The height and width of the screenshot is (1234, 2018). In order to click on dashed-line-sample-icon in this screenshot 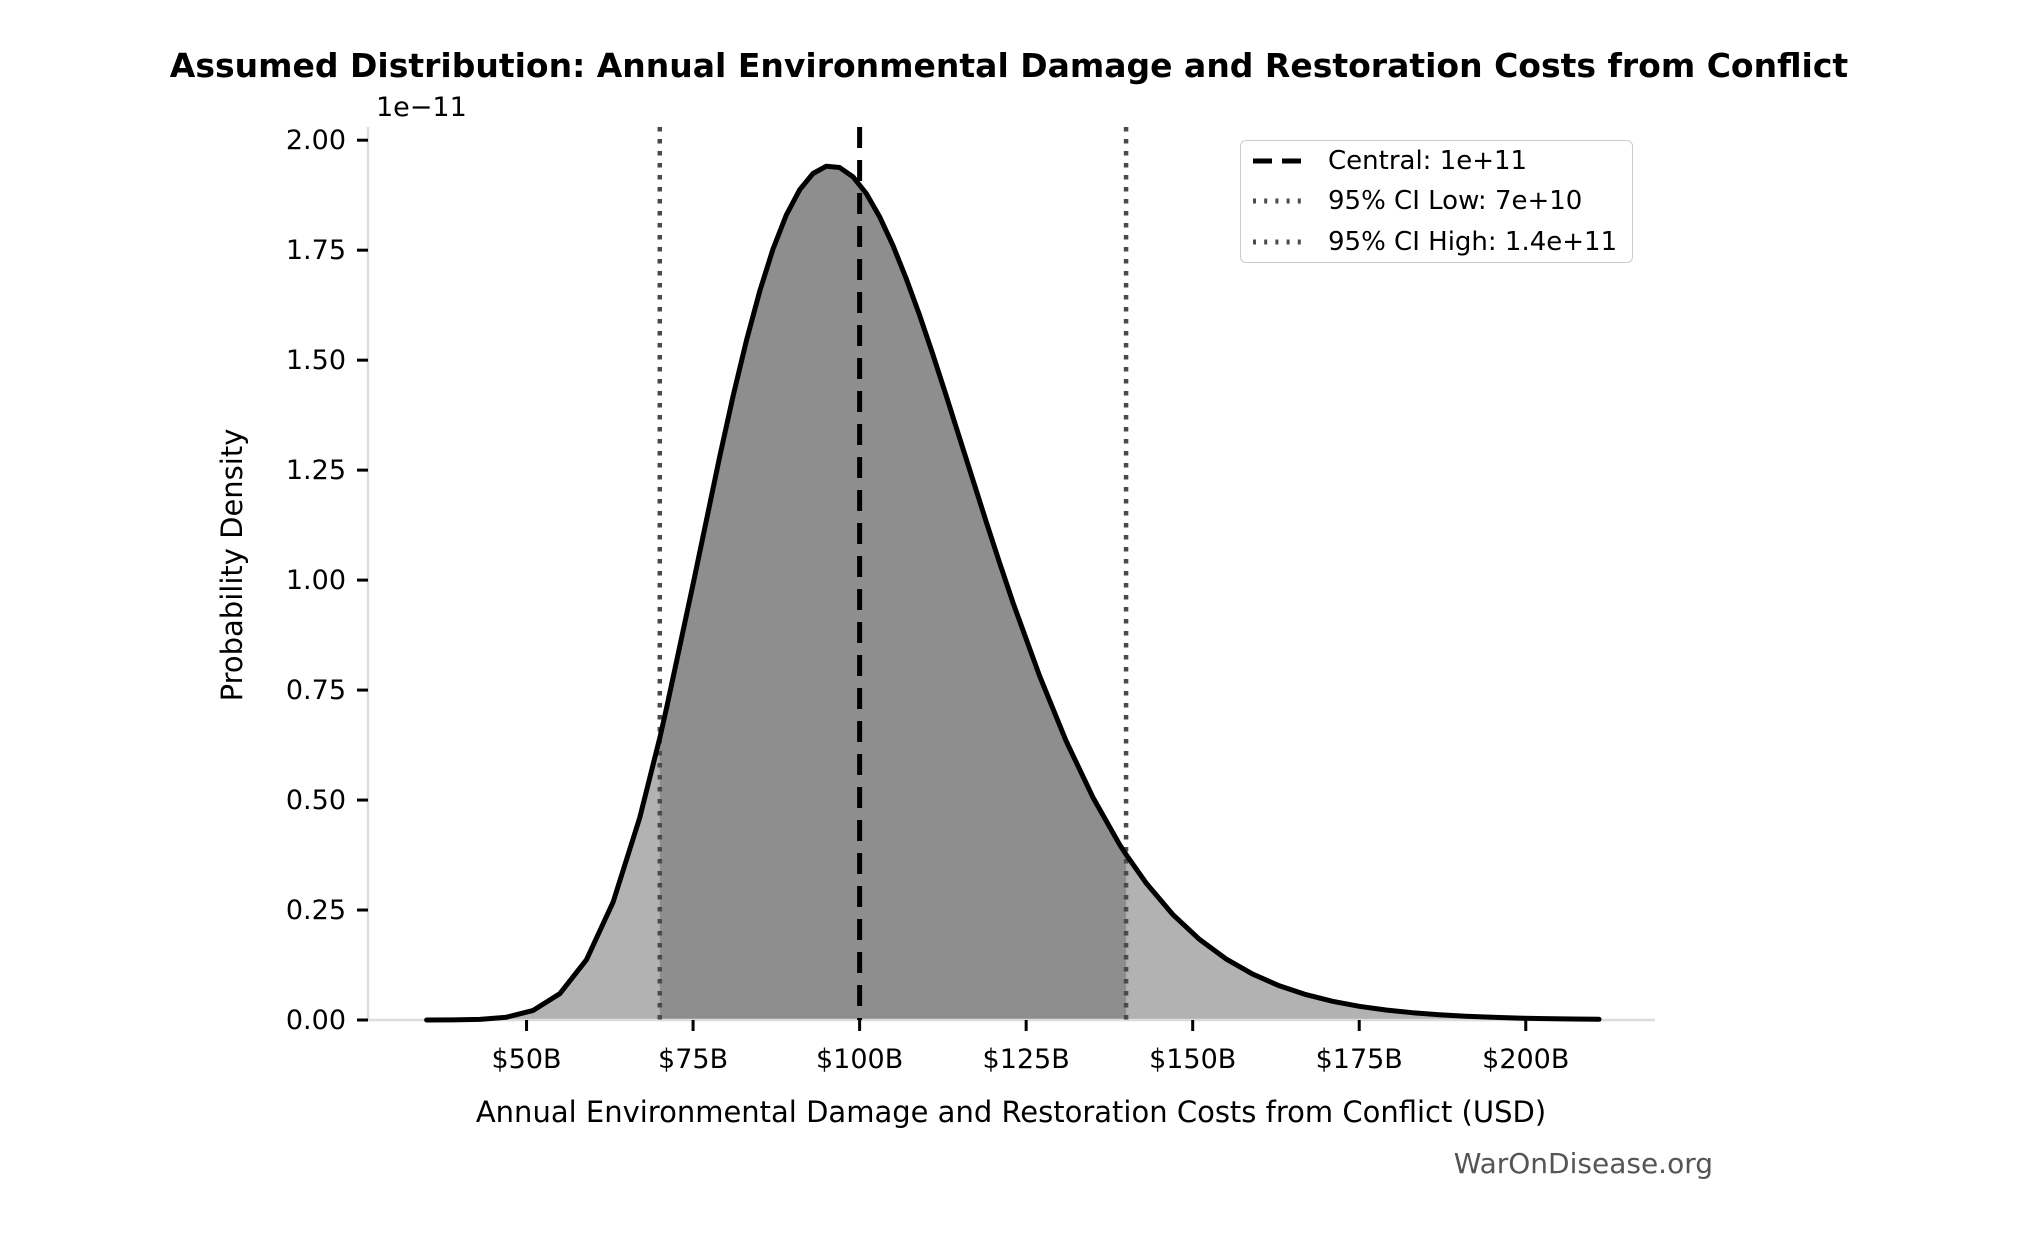, I will do `click(1277, 161)`.